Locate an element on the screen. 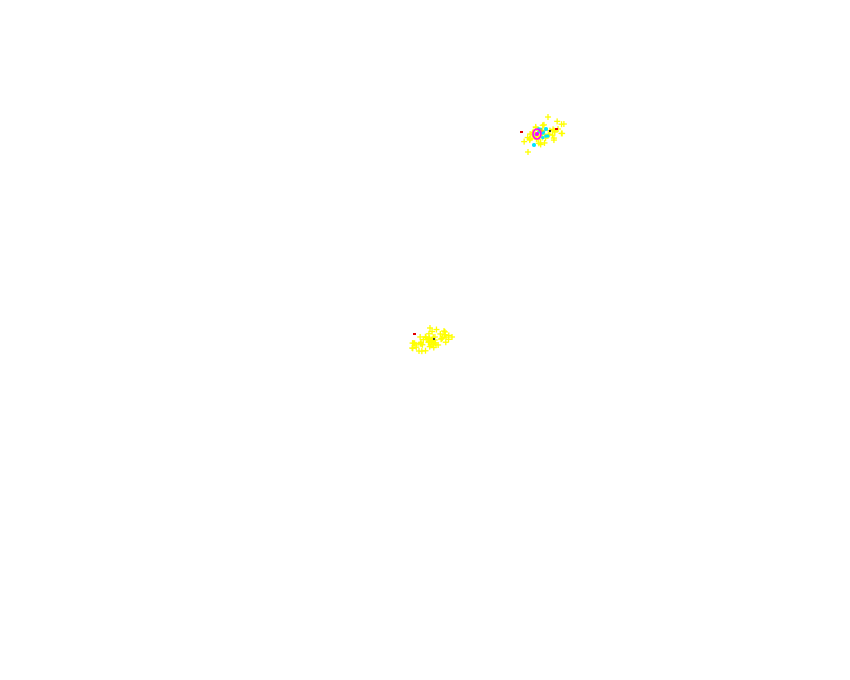  cluster2-red-marker is located at coordinates (414, 334).